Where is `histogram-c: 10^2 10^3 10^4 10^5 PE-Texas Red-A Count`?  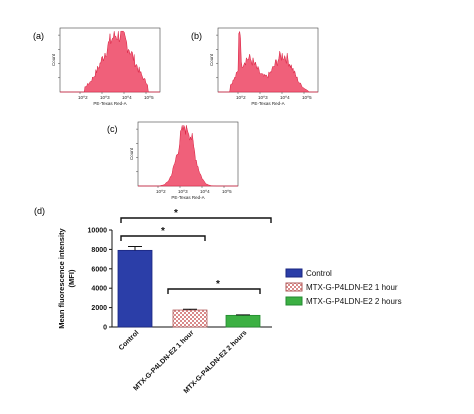 histogram-c: 10^2 10^3 10^4 10^5 PE-Texas Red-A Count is located at coordinates (184, 160).